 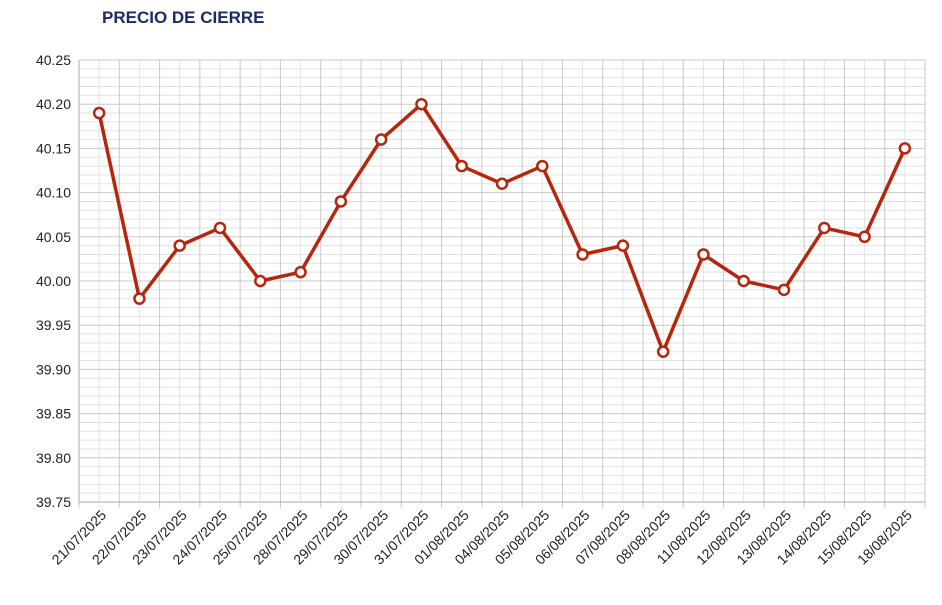 What do you see at coordinates (53, 414) in the screenshot?
I see `y-tick-label: 39.85` at bounding box center [53, 414].